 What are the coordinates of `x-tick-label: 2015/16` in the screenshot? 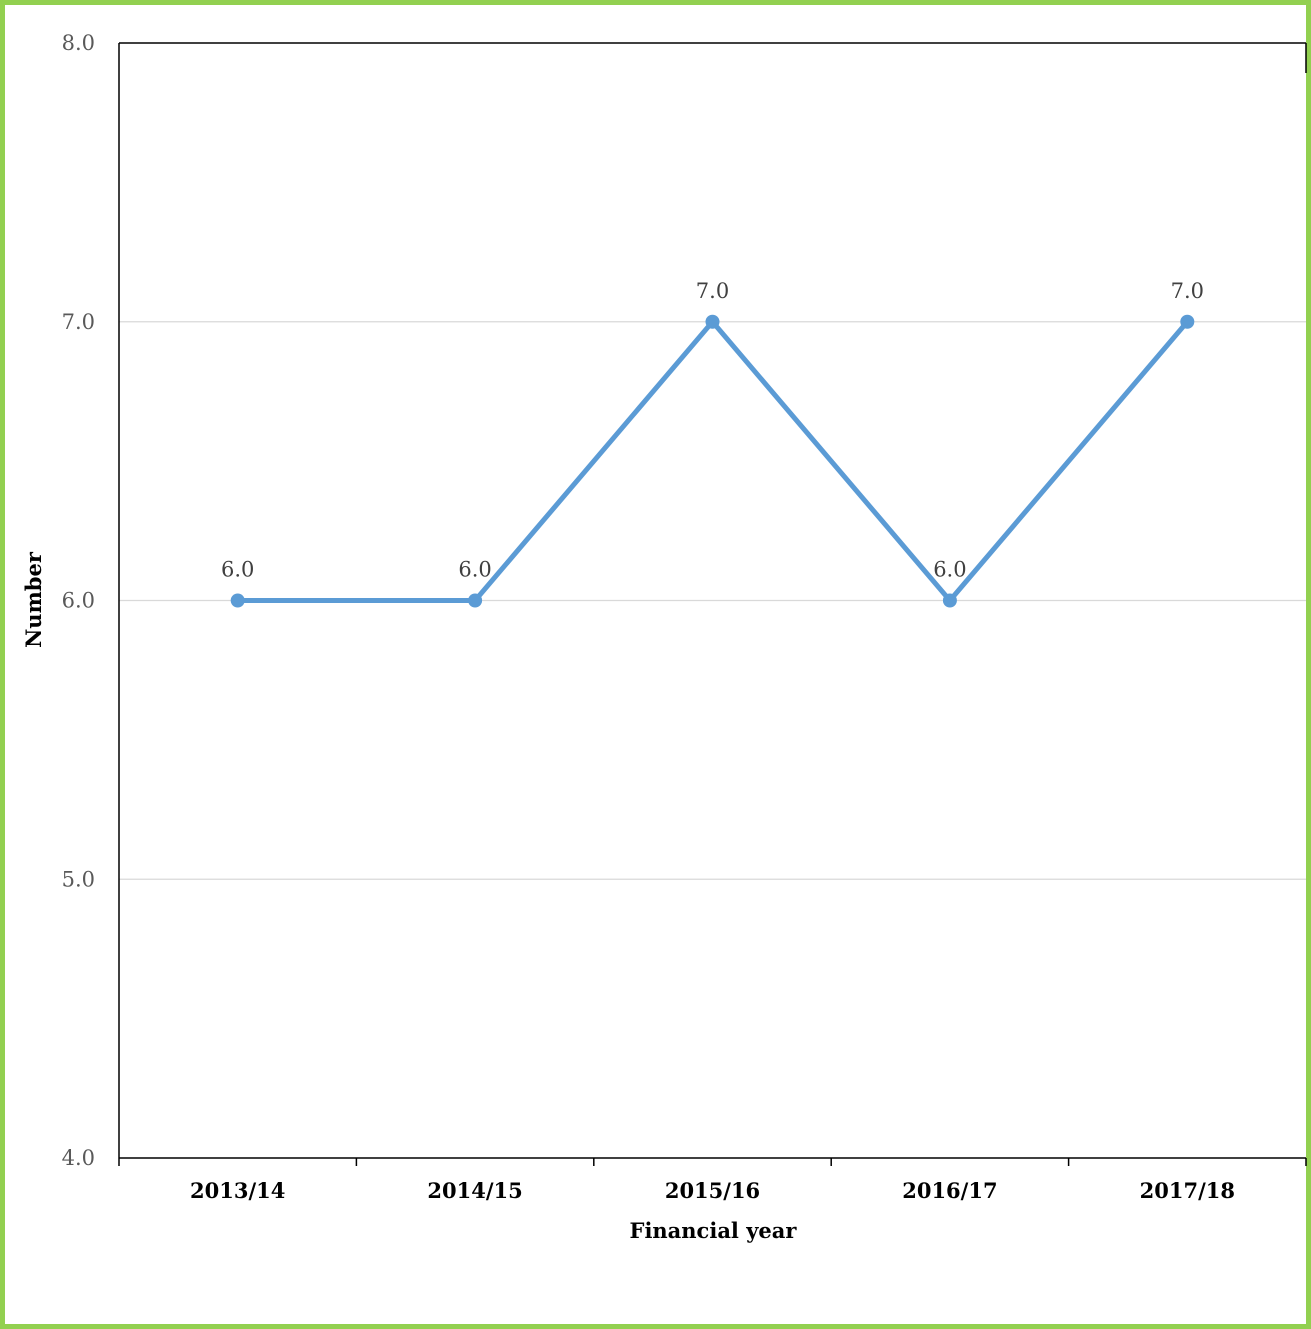 It's located at (712, 1190).